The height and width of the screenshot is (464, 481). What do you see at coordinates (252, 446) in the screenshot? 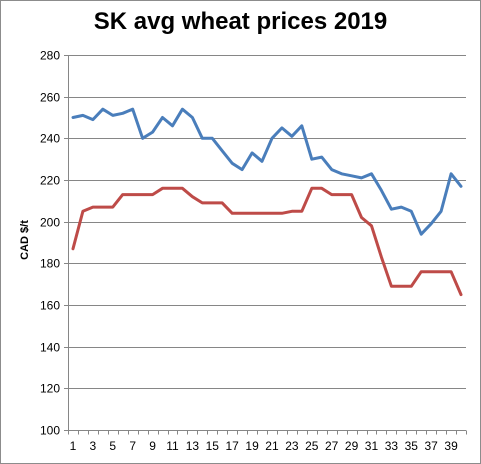
I see `x-tick-label: 19` at bounding box center [252, 446].